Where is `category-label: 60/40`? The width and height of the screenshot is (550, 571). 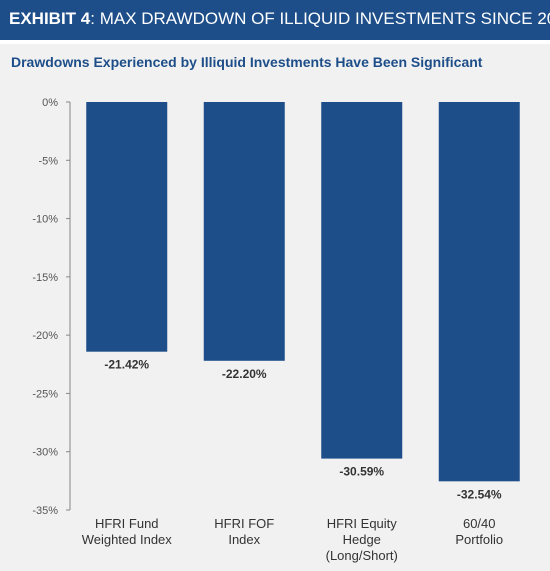 category-label: 60/40 is located at coordinates (479, 523).